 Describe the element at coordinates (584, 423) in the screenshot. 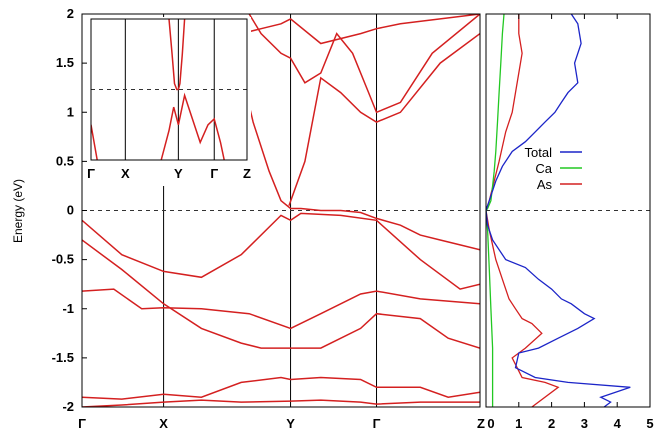

I see `dos-x-tick-label: 3` at that location.